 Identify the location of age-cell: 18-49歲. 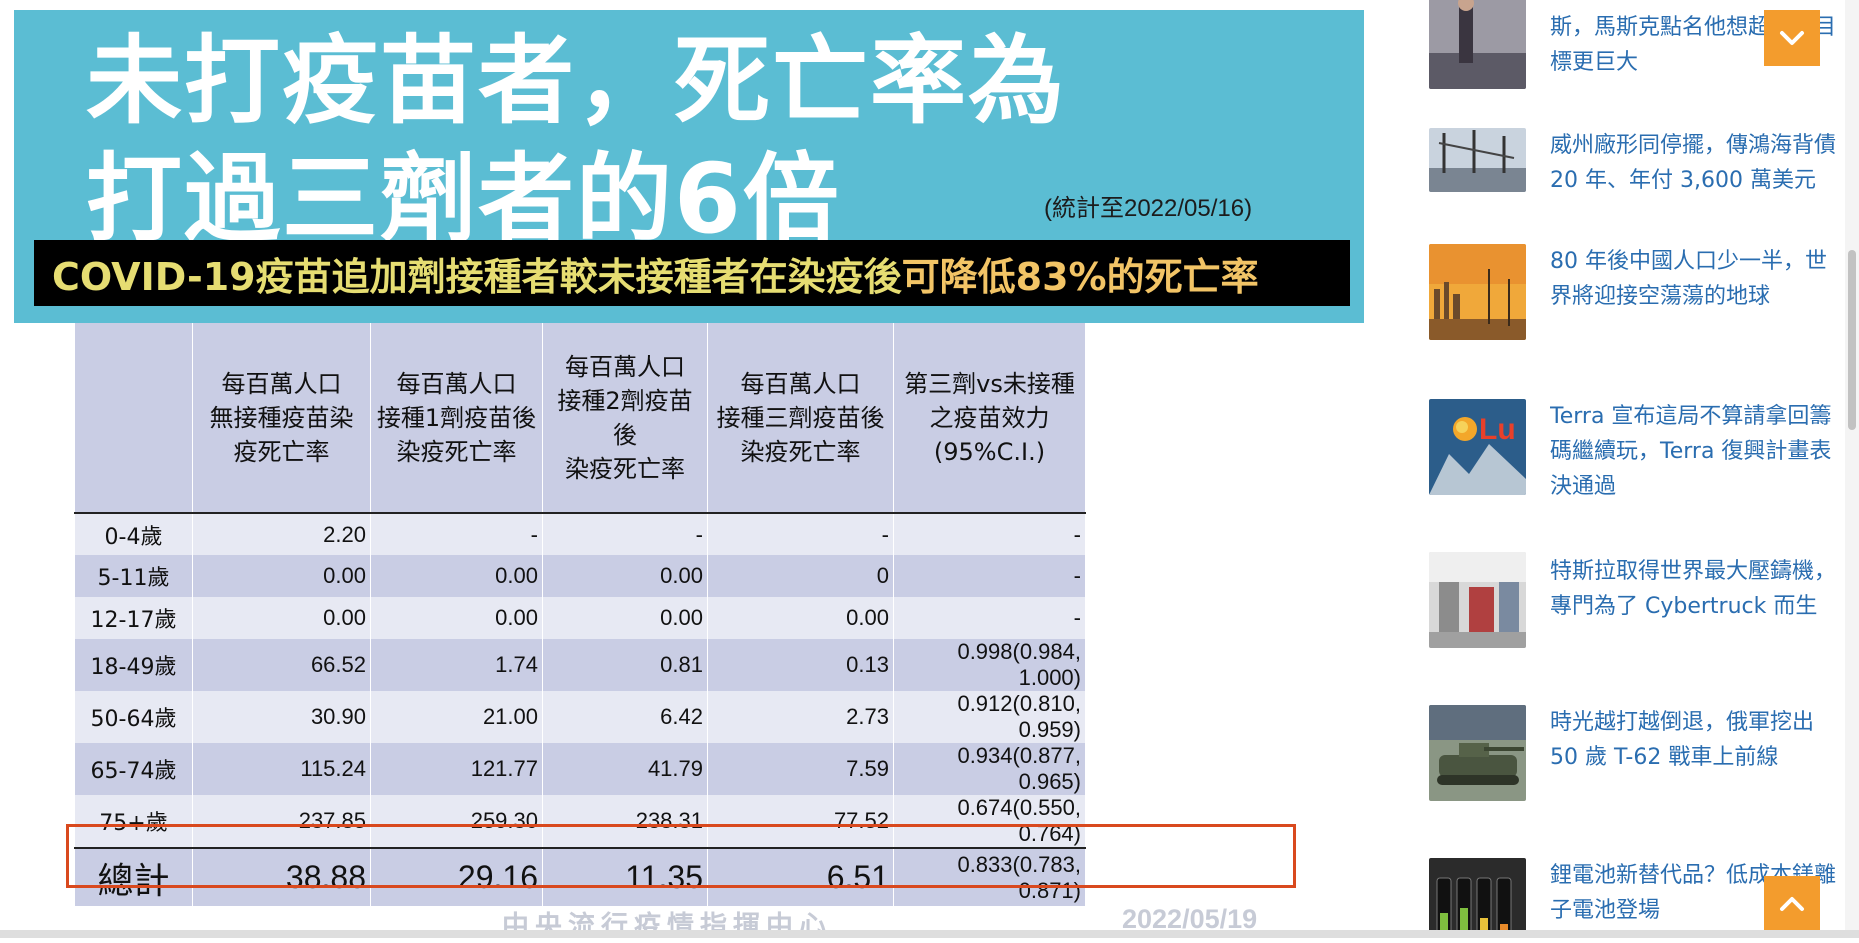
(133, 665).